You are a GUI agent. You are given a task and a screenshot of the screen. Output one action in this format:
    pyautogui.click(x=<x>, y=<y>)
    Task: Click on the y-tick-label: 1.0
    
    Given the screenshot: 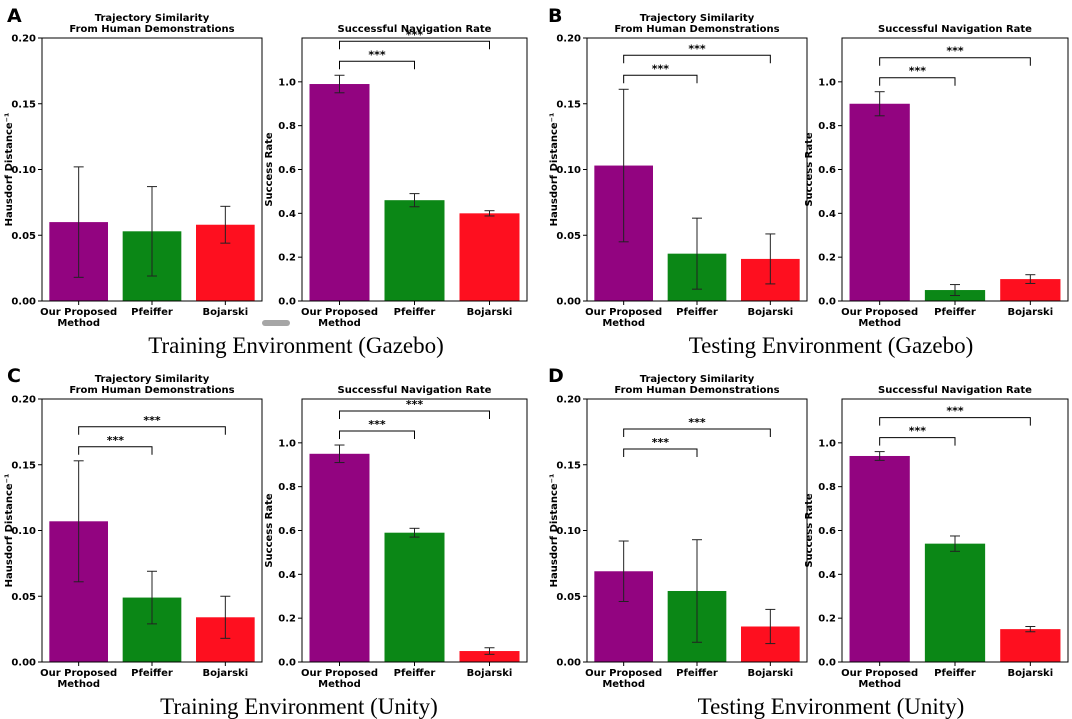 What is the action you would take?
    pyautogui.click(x=287, y=443)
    